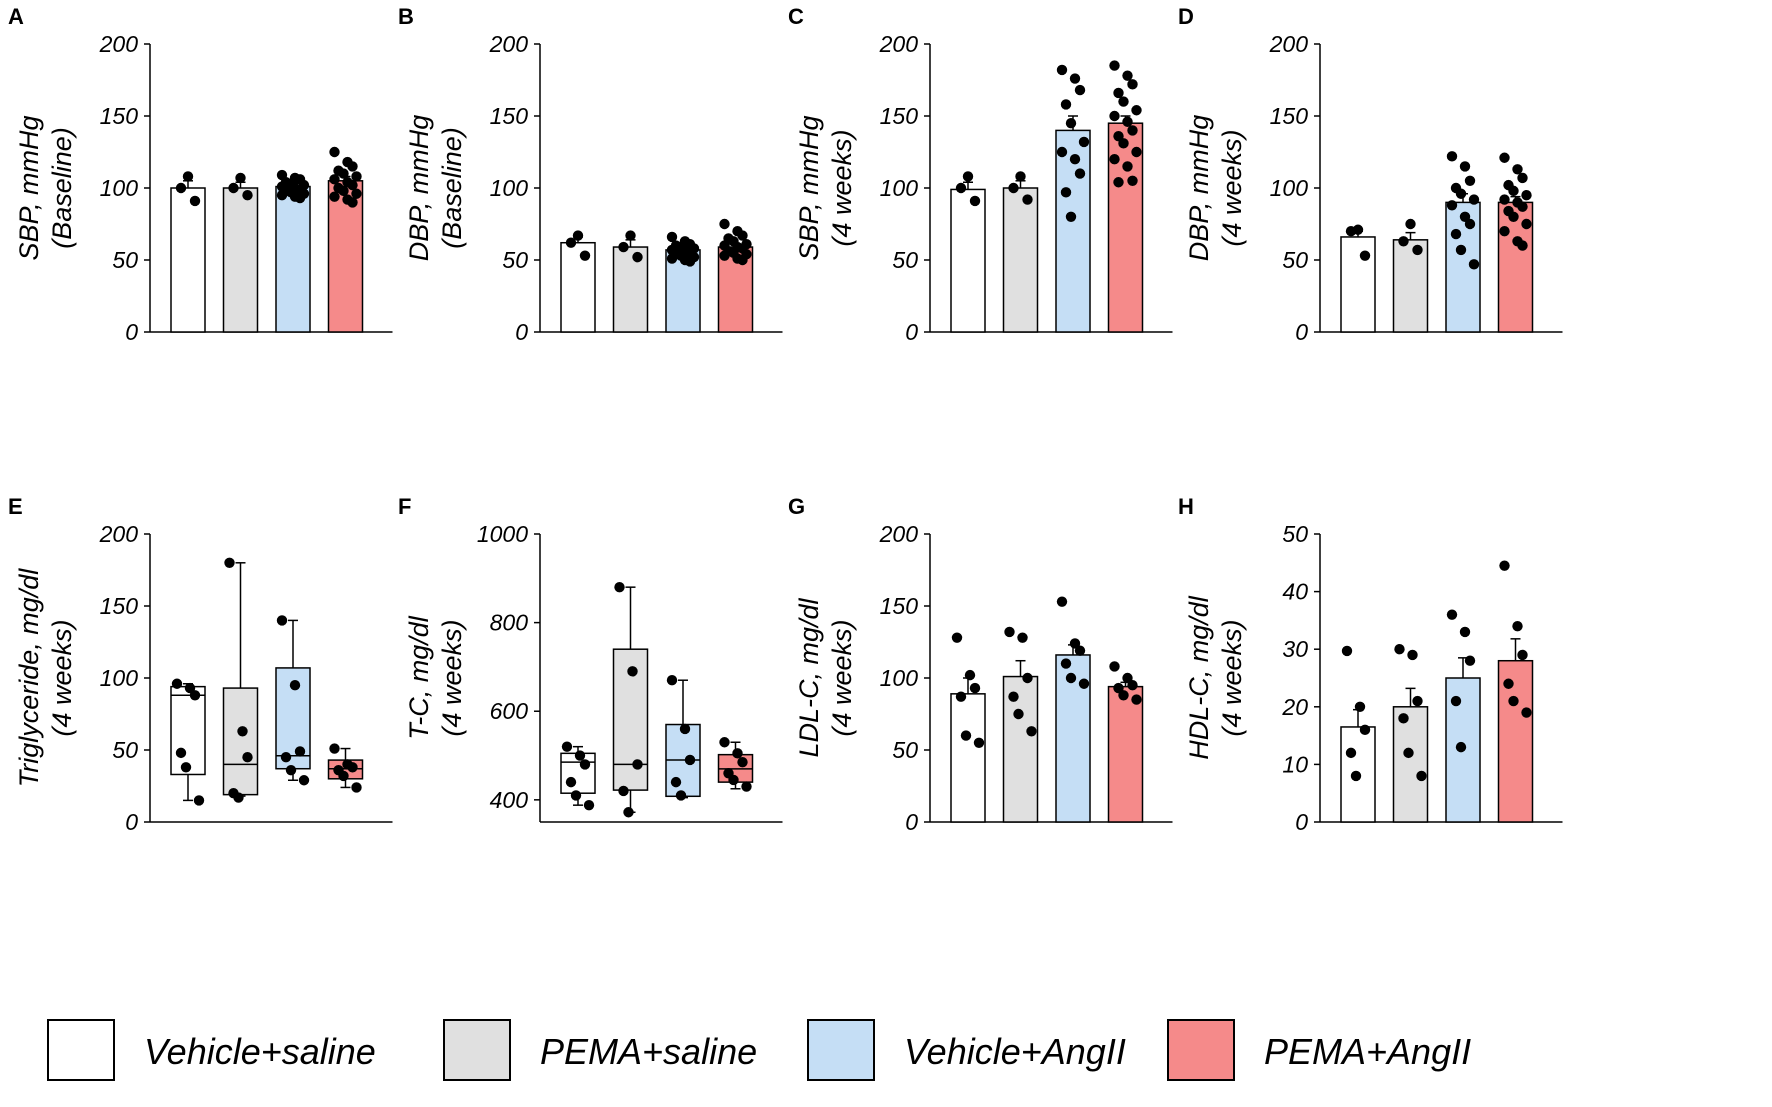 This screenshot has width=1772, height=1107. Describe the element at coordinates (29, 187) in the screenshot. I see `y-axis-title: SBP, mmHg` at that location.